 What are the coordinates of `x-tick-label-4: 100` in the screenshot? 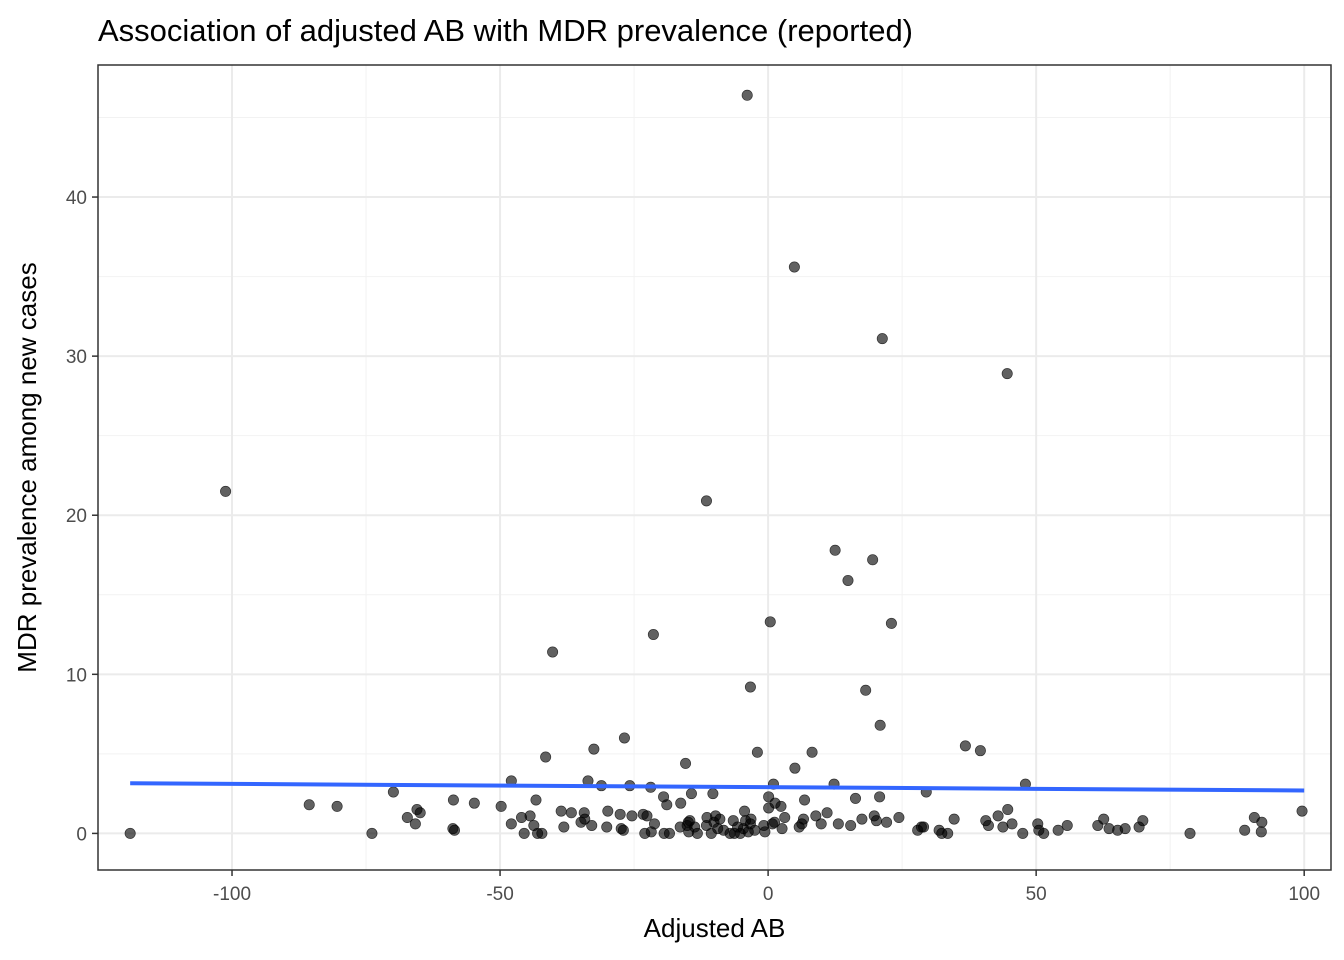 It's located at (1304, 894).